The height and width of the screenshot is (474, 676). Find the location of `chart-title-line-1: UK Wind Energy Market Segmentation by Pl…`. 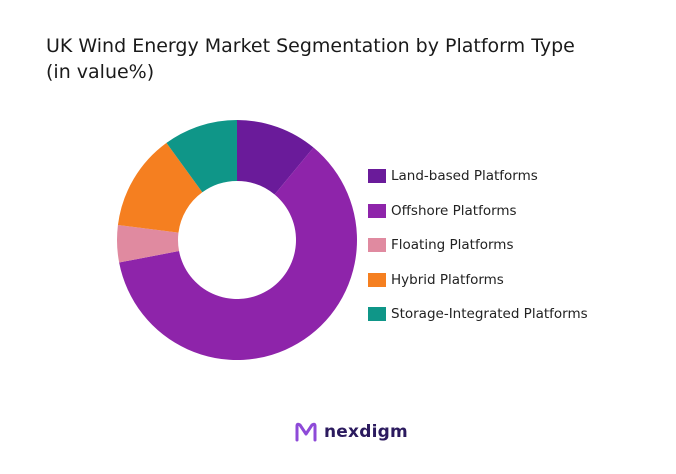

chart-title-line-1: UK Wind Energy Market Segmentation by Pl… is located at coordinates (310, 46).